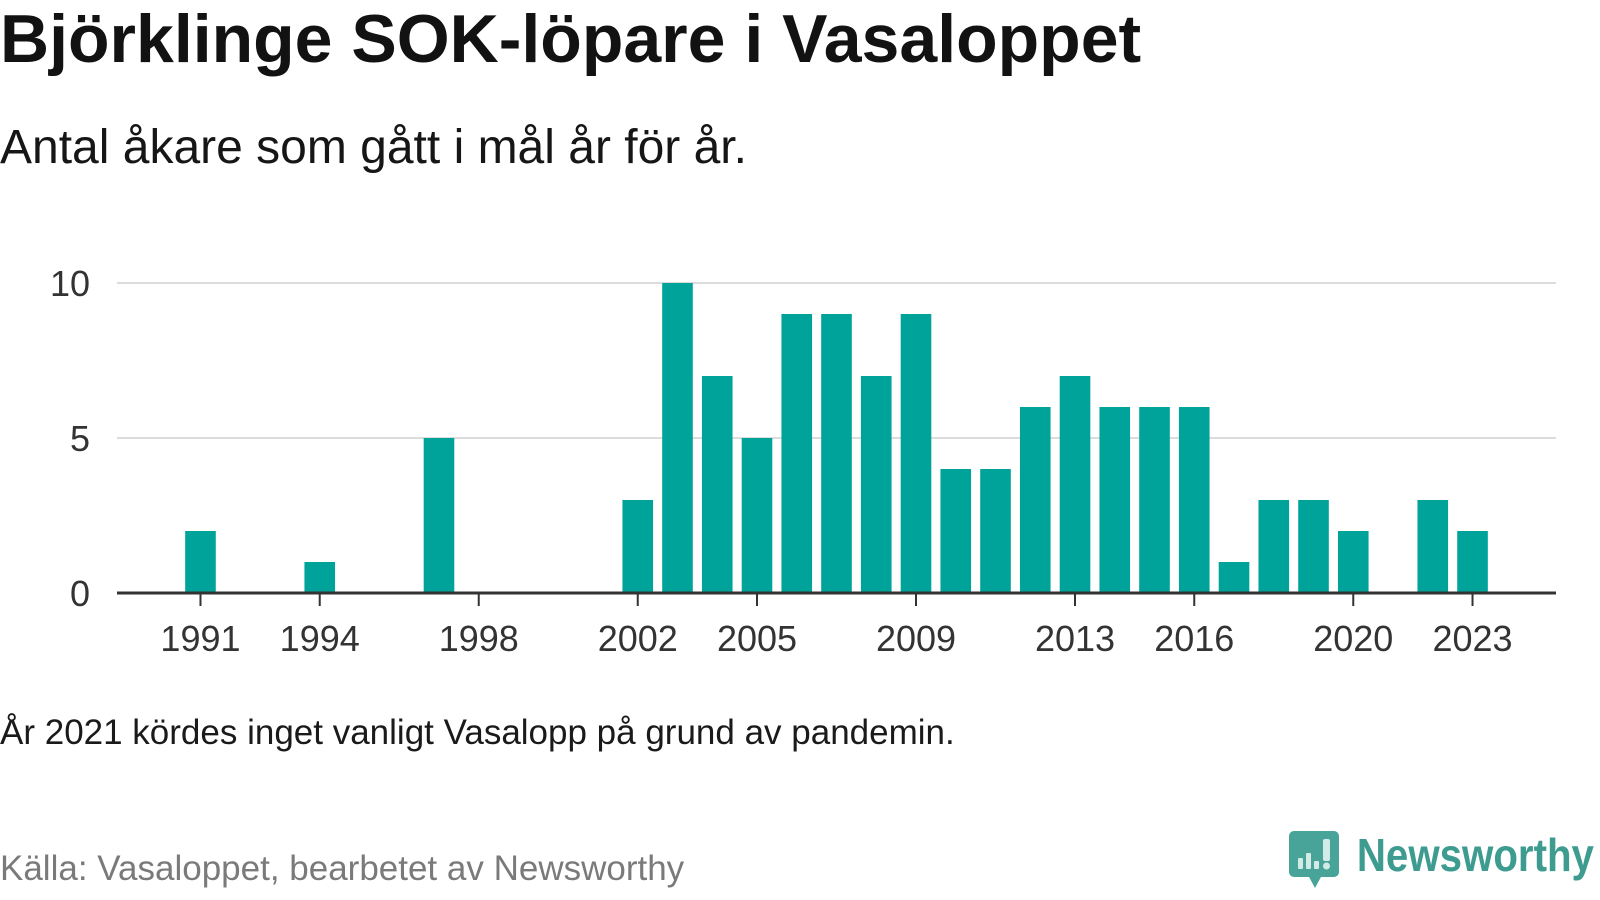 The image size is (1600, 900). I want to click on y-tick-label-5: 5, so click(80, 438).